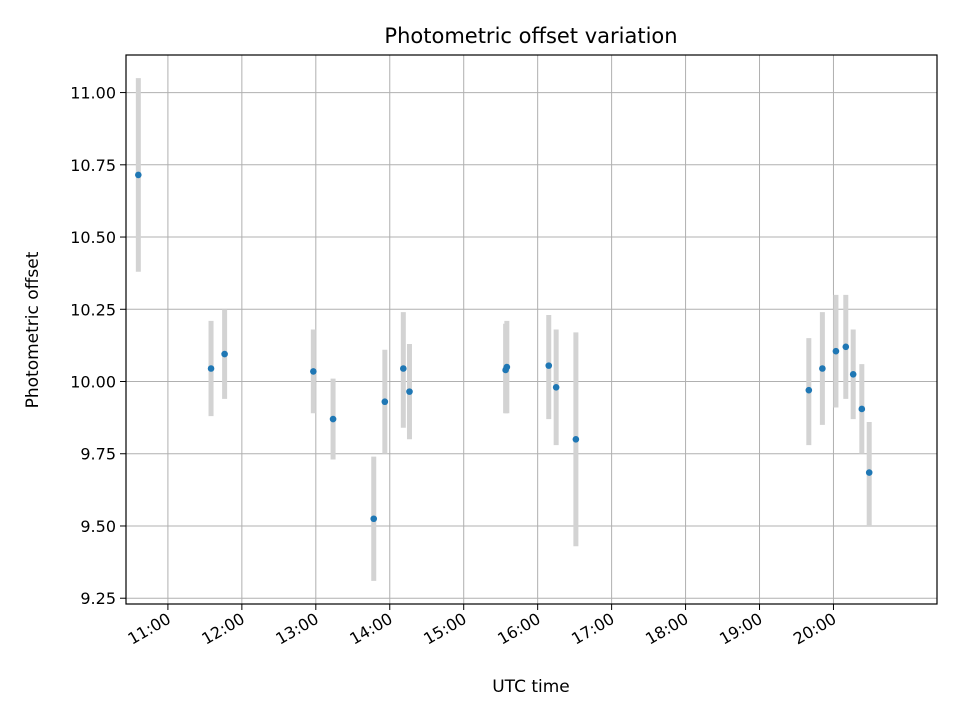  Describe the element at coordinates (98, 598) in the screenshot. I see `y-tick-label: 9.25` at that location.